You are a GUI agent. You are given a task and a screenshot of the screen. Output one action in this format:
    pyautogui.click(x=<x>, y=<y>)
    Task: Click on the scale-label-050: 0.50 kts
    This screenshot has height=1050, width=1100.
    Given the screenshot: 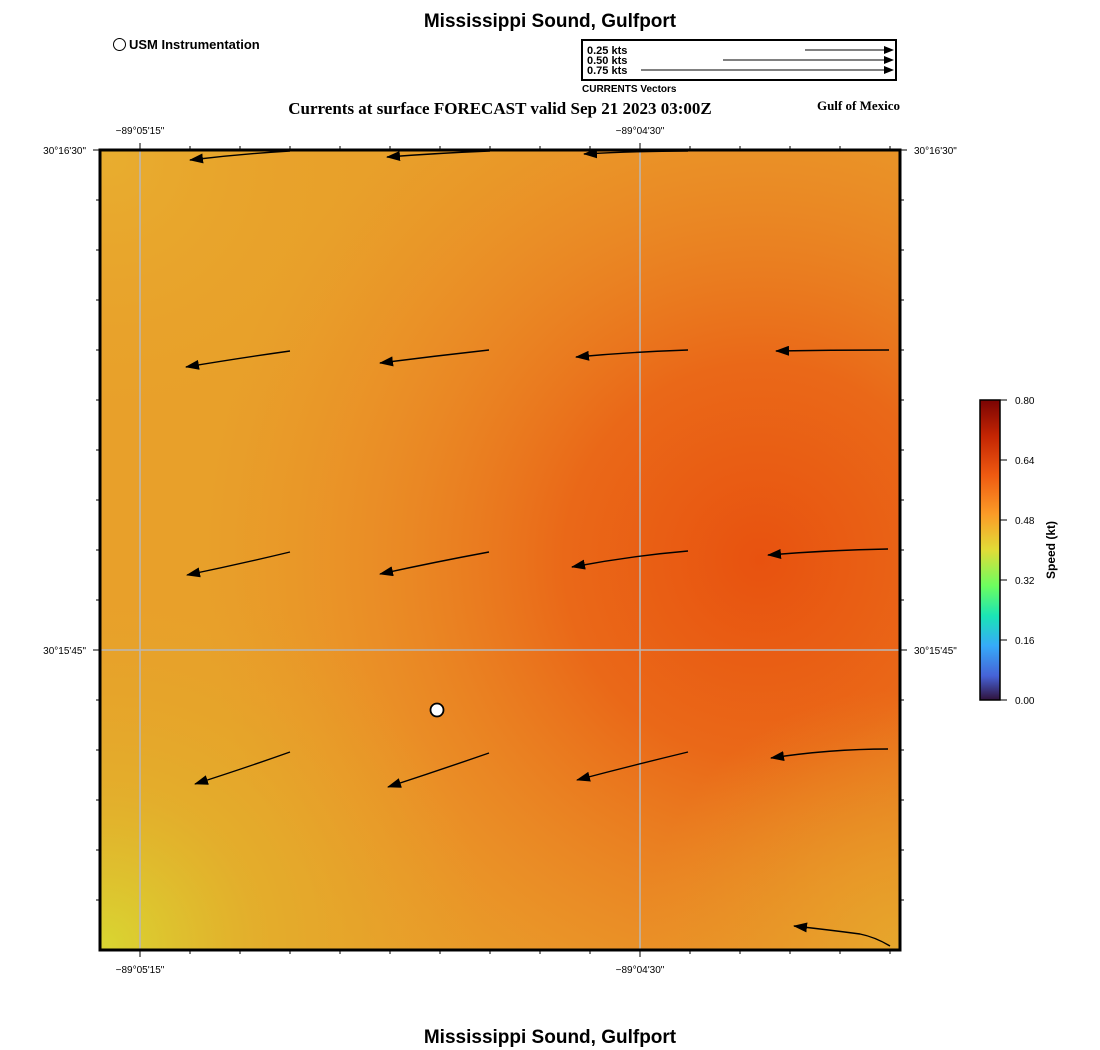 What is the action you would take?
    pyautogui.click(x=607, y=61)
    